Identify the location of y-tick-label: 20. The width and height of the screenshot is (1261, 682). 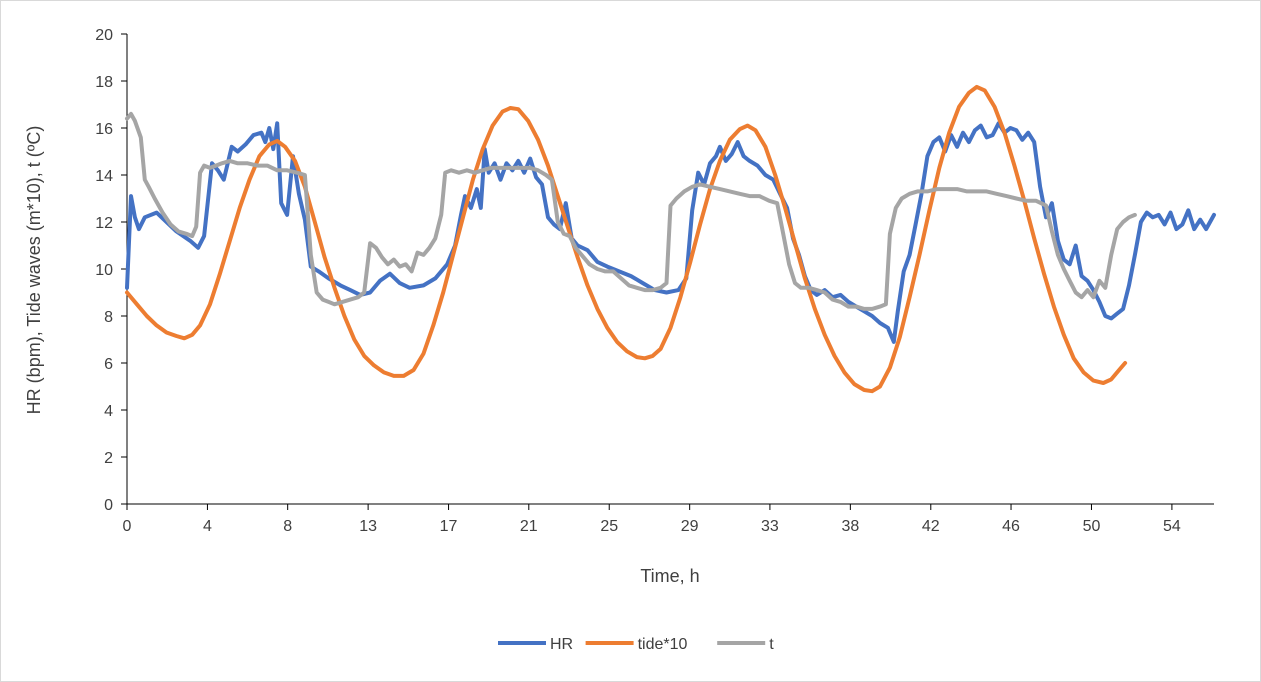
(104, 35).